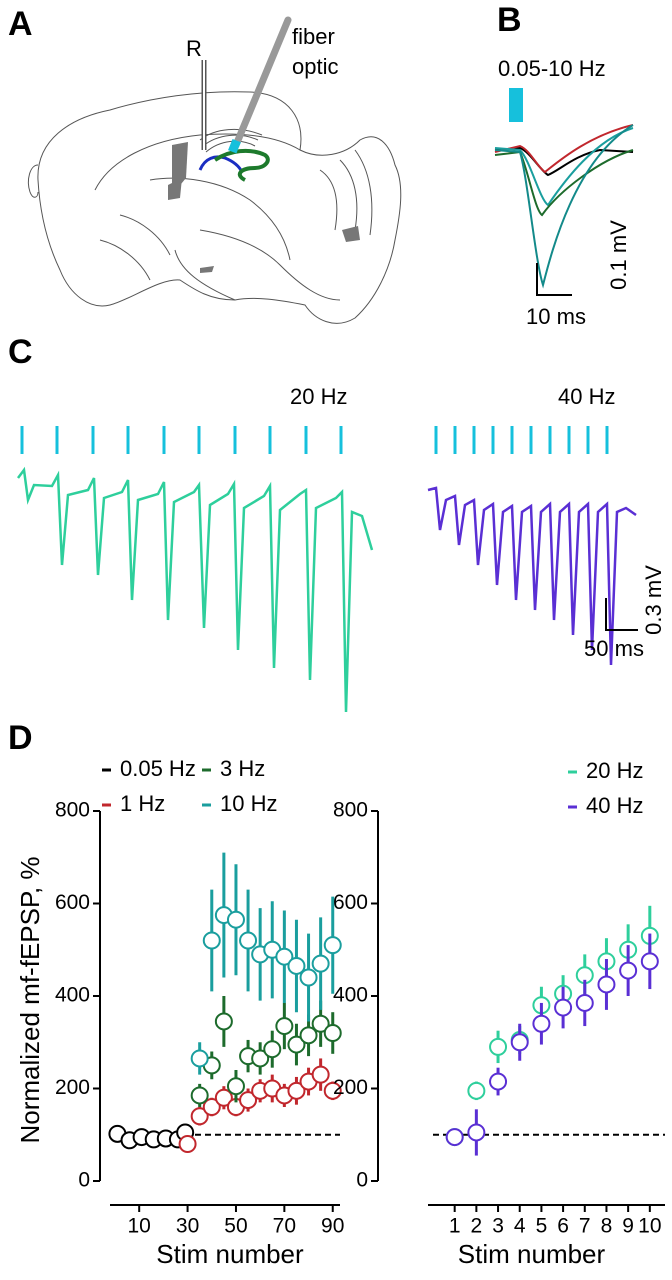 The width and height of the screenshot is (672, 1280). I want to click on legend-label: 0.05 Hz, so click(158, 768).